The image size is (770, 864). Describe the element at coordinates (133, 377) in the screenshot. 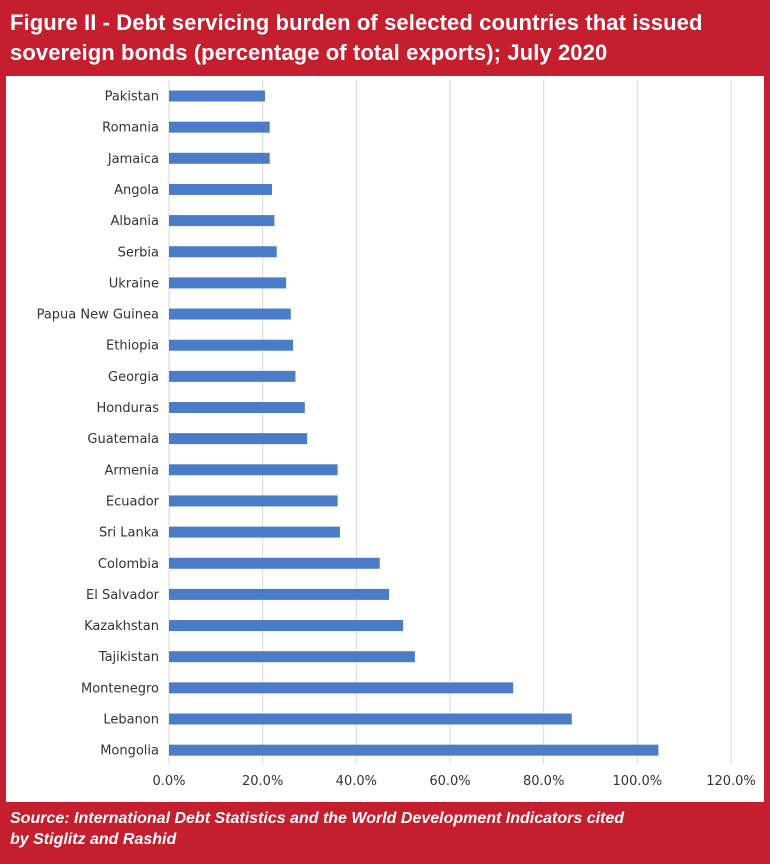

I see `category-label: Georgia` at that location.